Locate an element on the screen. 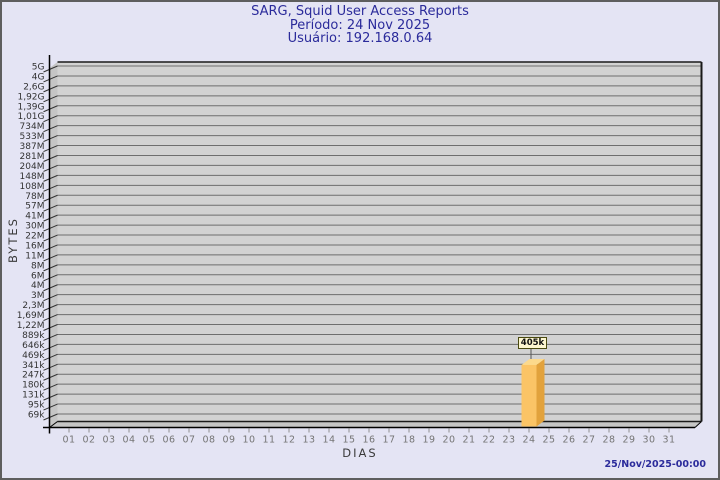  x-tick-label: 31 is located at coordinates (668, 440).